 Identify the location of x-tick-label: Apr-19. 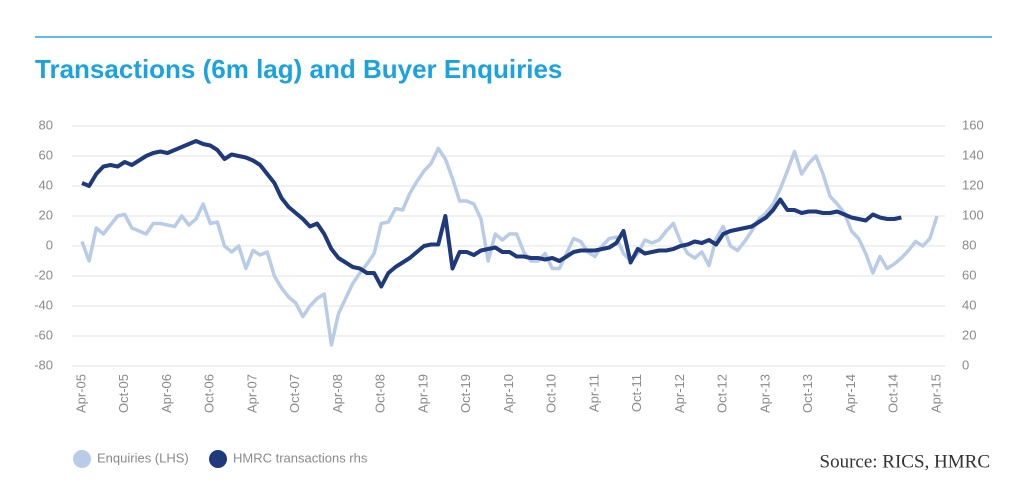
(422, 393).